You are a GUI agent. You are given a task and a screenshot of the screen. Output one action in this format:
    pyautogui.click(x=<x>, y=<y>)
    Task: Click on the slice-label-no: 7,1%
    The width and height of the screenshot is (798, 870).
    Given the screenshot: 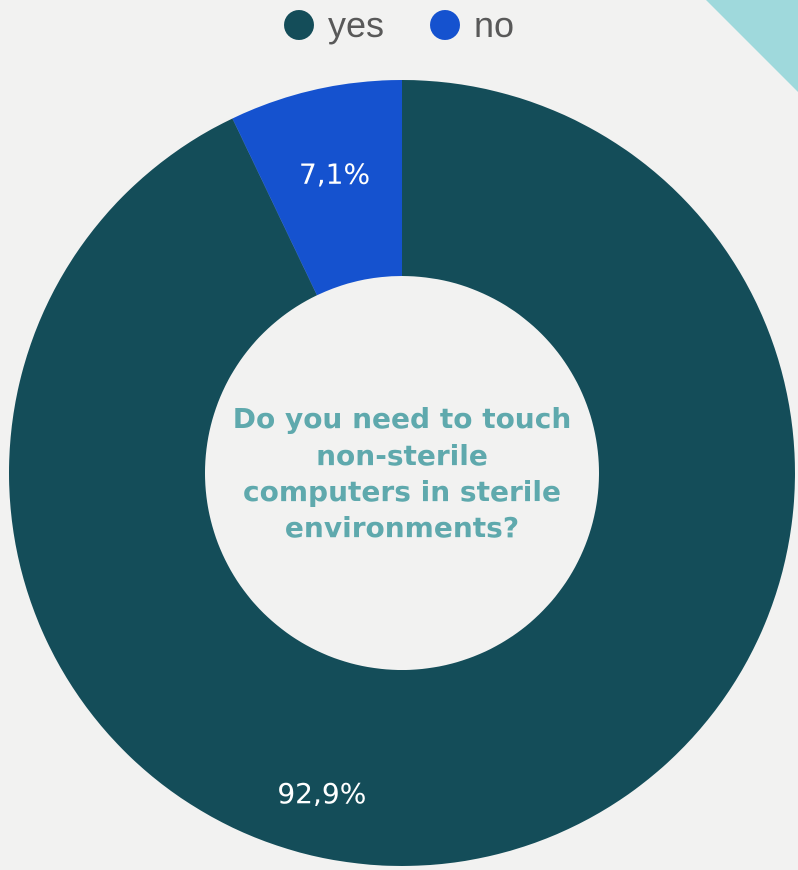 What is the action you would take?
    pyautogui.click(x=334, y=174)
    